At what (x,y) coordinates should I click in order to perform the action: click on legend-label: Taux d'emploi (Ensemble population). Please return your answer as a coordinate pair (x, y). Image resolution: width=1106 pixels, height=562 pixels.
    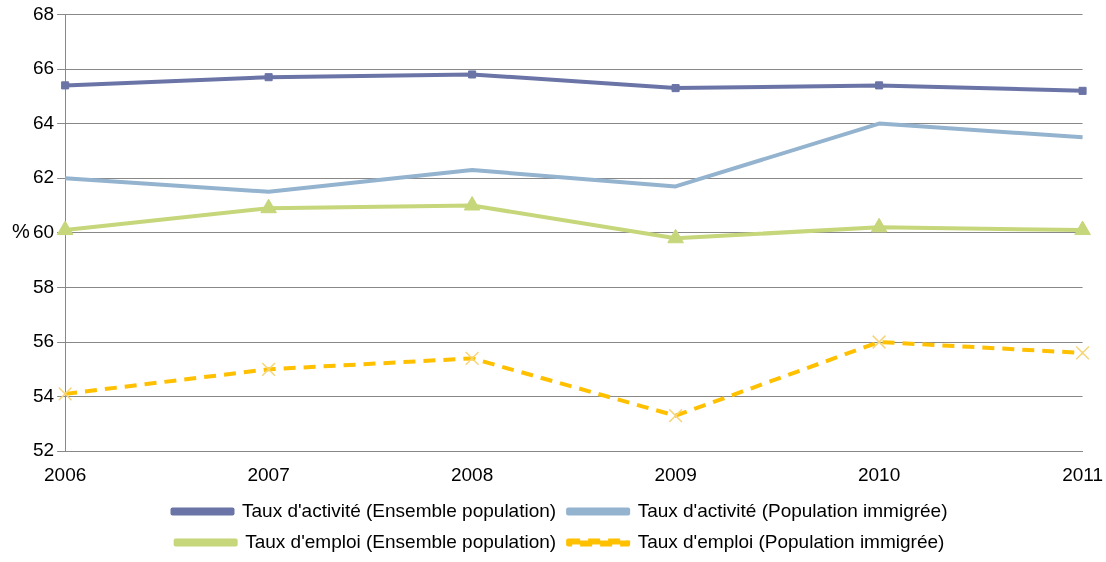
    Looking at the image, I should click on (401, 541).